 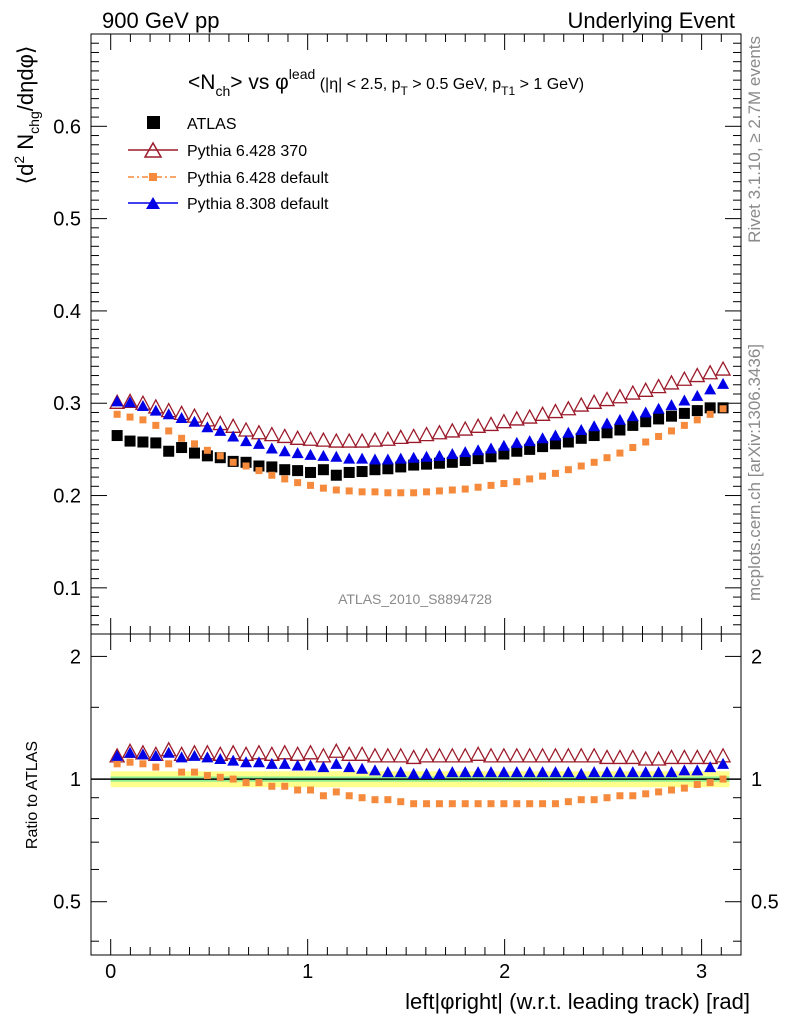 What do you see at coordinates (75, 657) in the screenshot?
I see `y-tick-label-ratio: 2` at bounding box center [75, 657].